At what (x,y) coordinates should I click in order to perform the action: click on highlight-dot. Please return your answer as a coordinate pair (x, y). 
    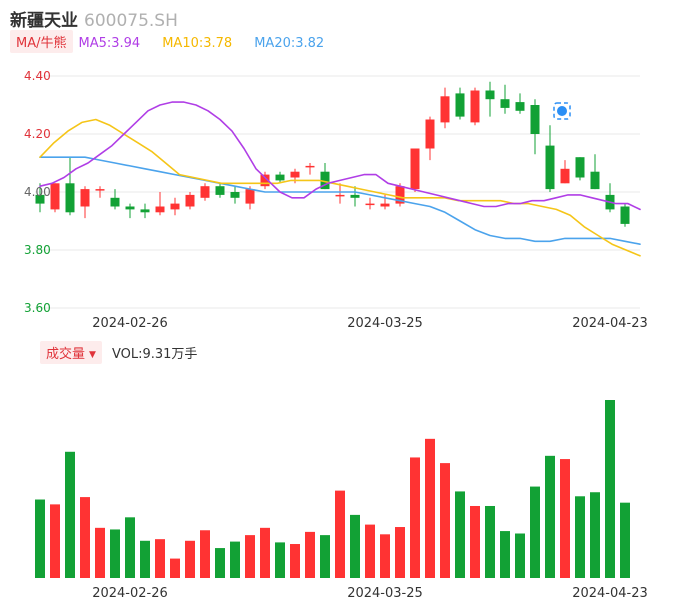
    Looking at the image, I should click on (562, 111).